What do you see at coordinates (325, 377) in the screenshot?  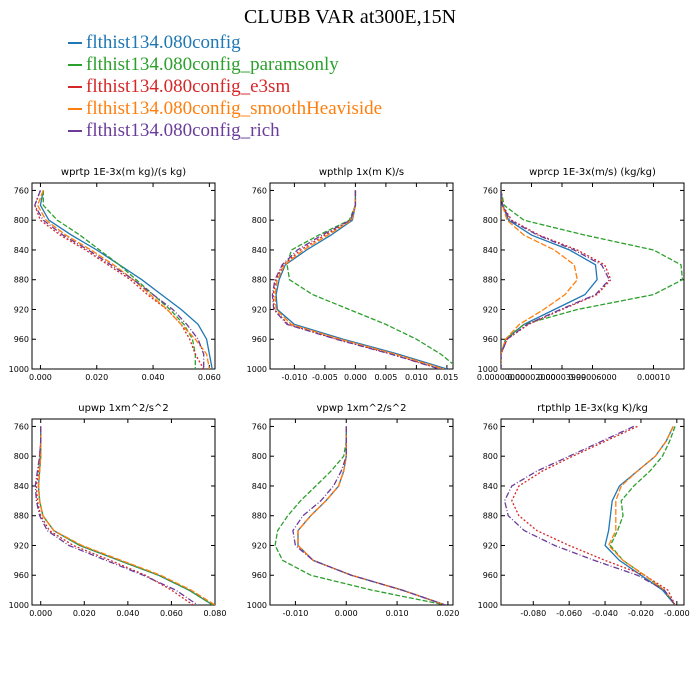 I see `x-tick-label: -0.005` at bounding box center [325, 377].